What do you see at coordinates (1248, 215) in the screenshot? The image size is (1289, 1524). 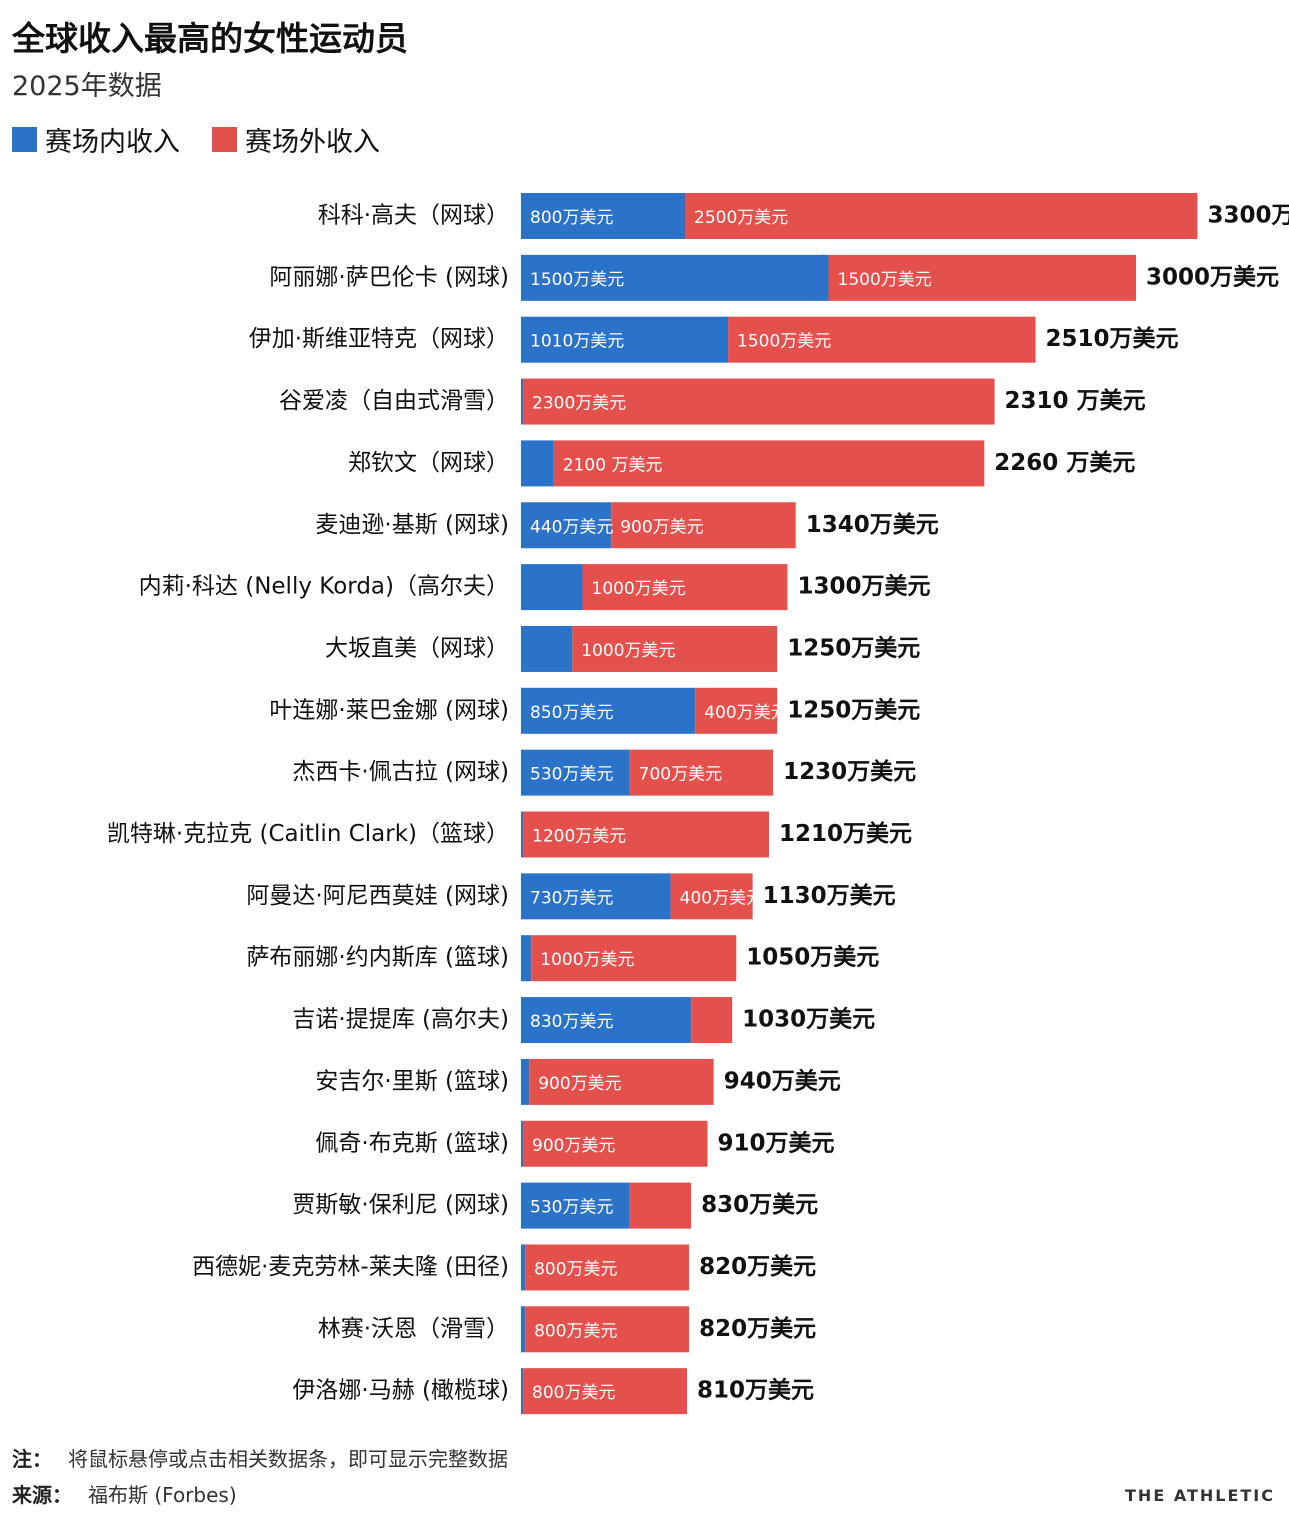 I see `total-label: 3300万美元` at bounding box center [1248, 215].